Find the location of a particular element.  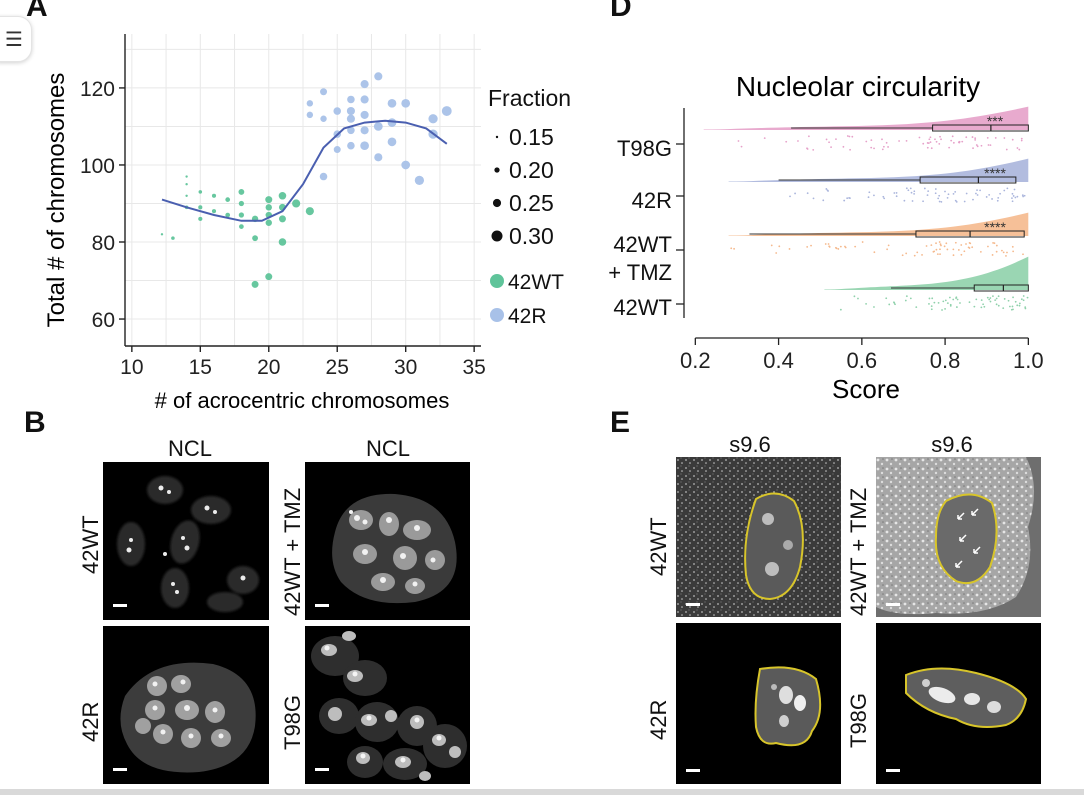

d-category-label: 42R is located at coordinates (652, 200).